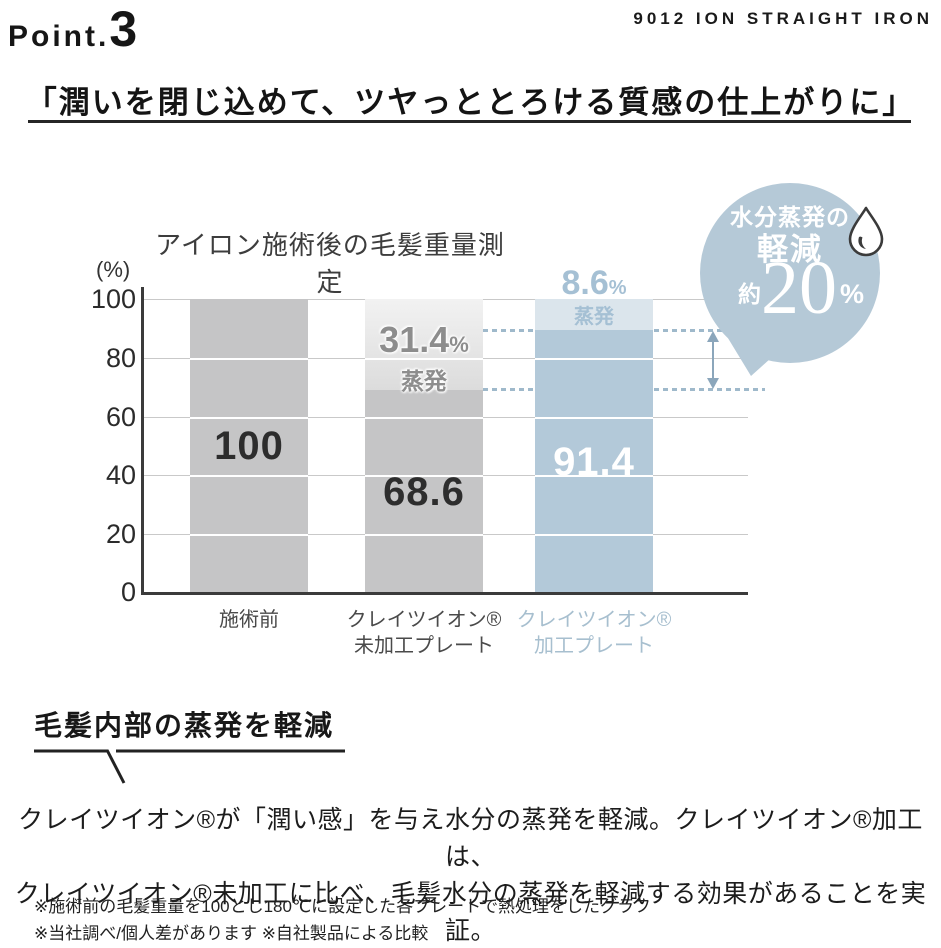  I want to click on evaporation-label-treated: 8.6%, so click(594, 283).